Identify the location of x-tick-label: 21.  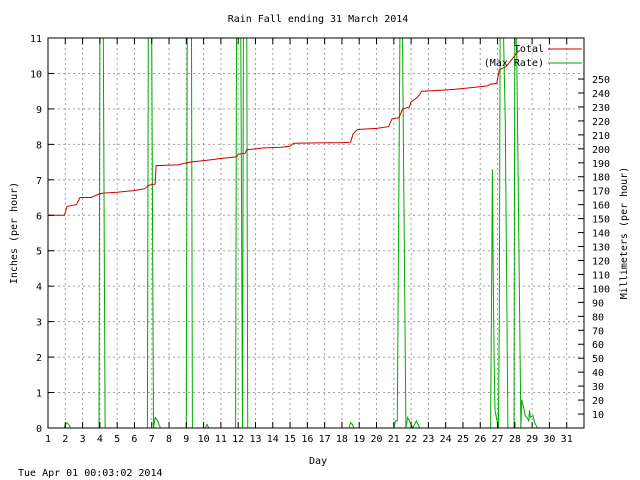
(394, 439).